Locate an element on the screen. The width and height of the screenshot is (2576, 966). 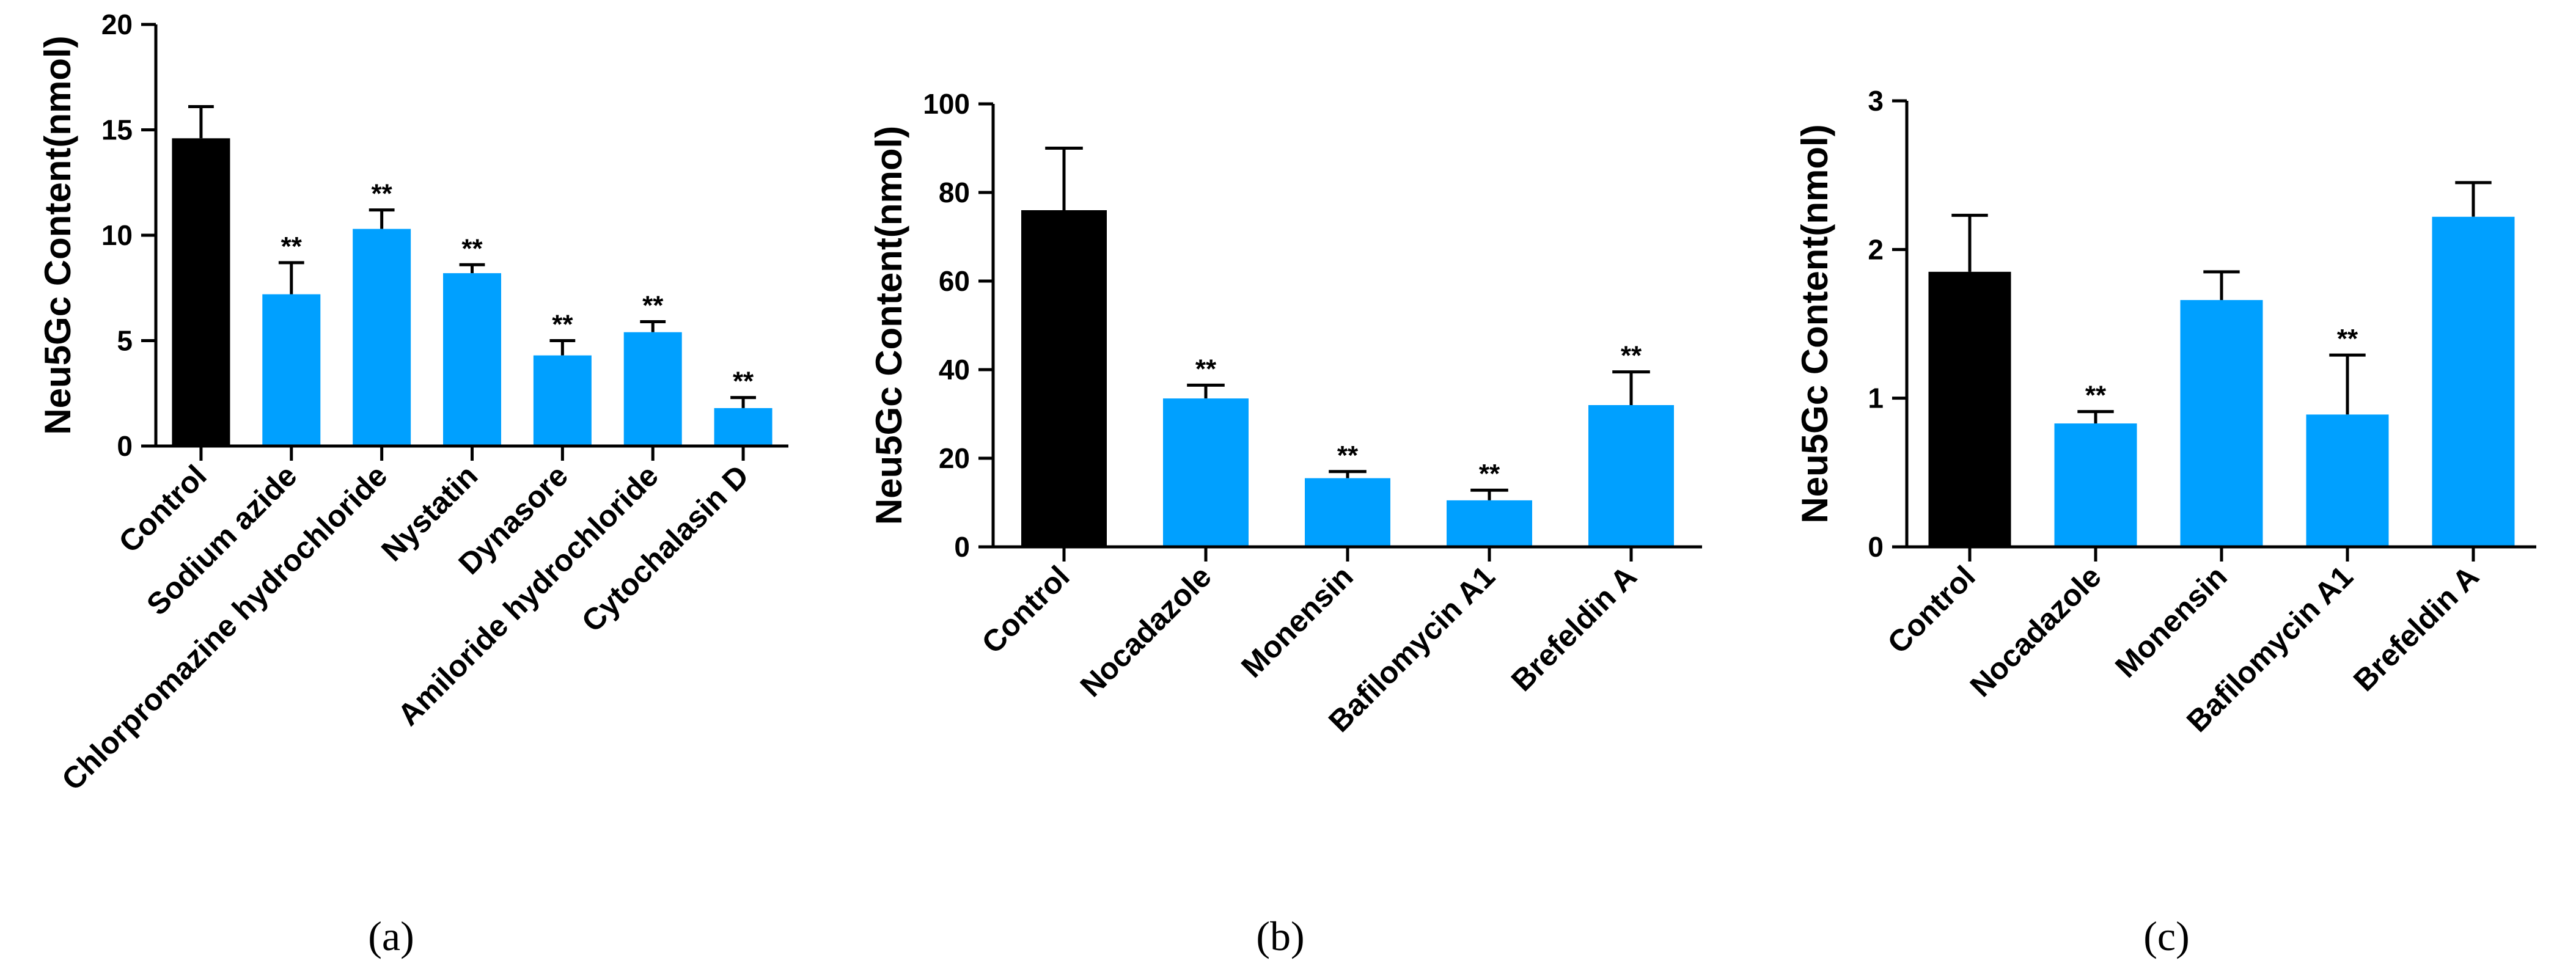
y-tick-label: 2 is located at coordinates (1876, 249).